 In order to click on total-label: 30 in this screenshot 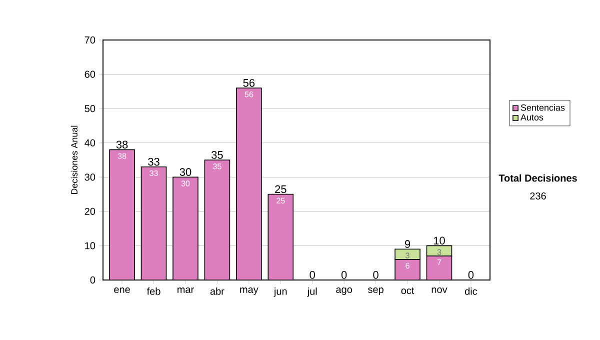, I will do `click(186, 172)`.